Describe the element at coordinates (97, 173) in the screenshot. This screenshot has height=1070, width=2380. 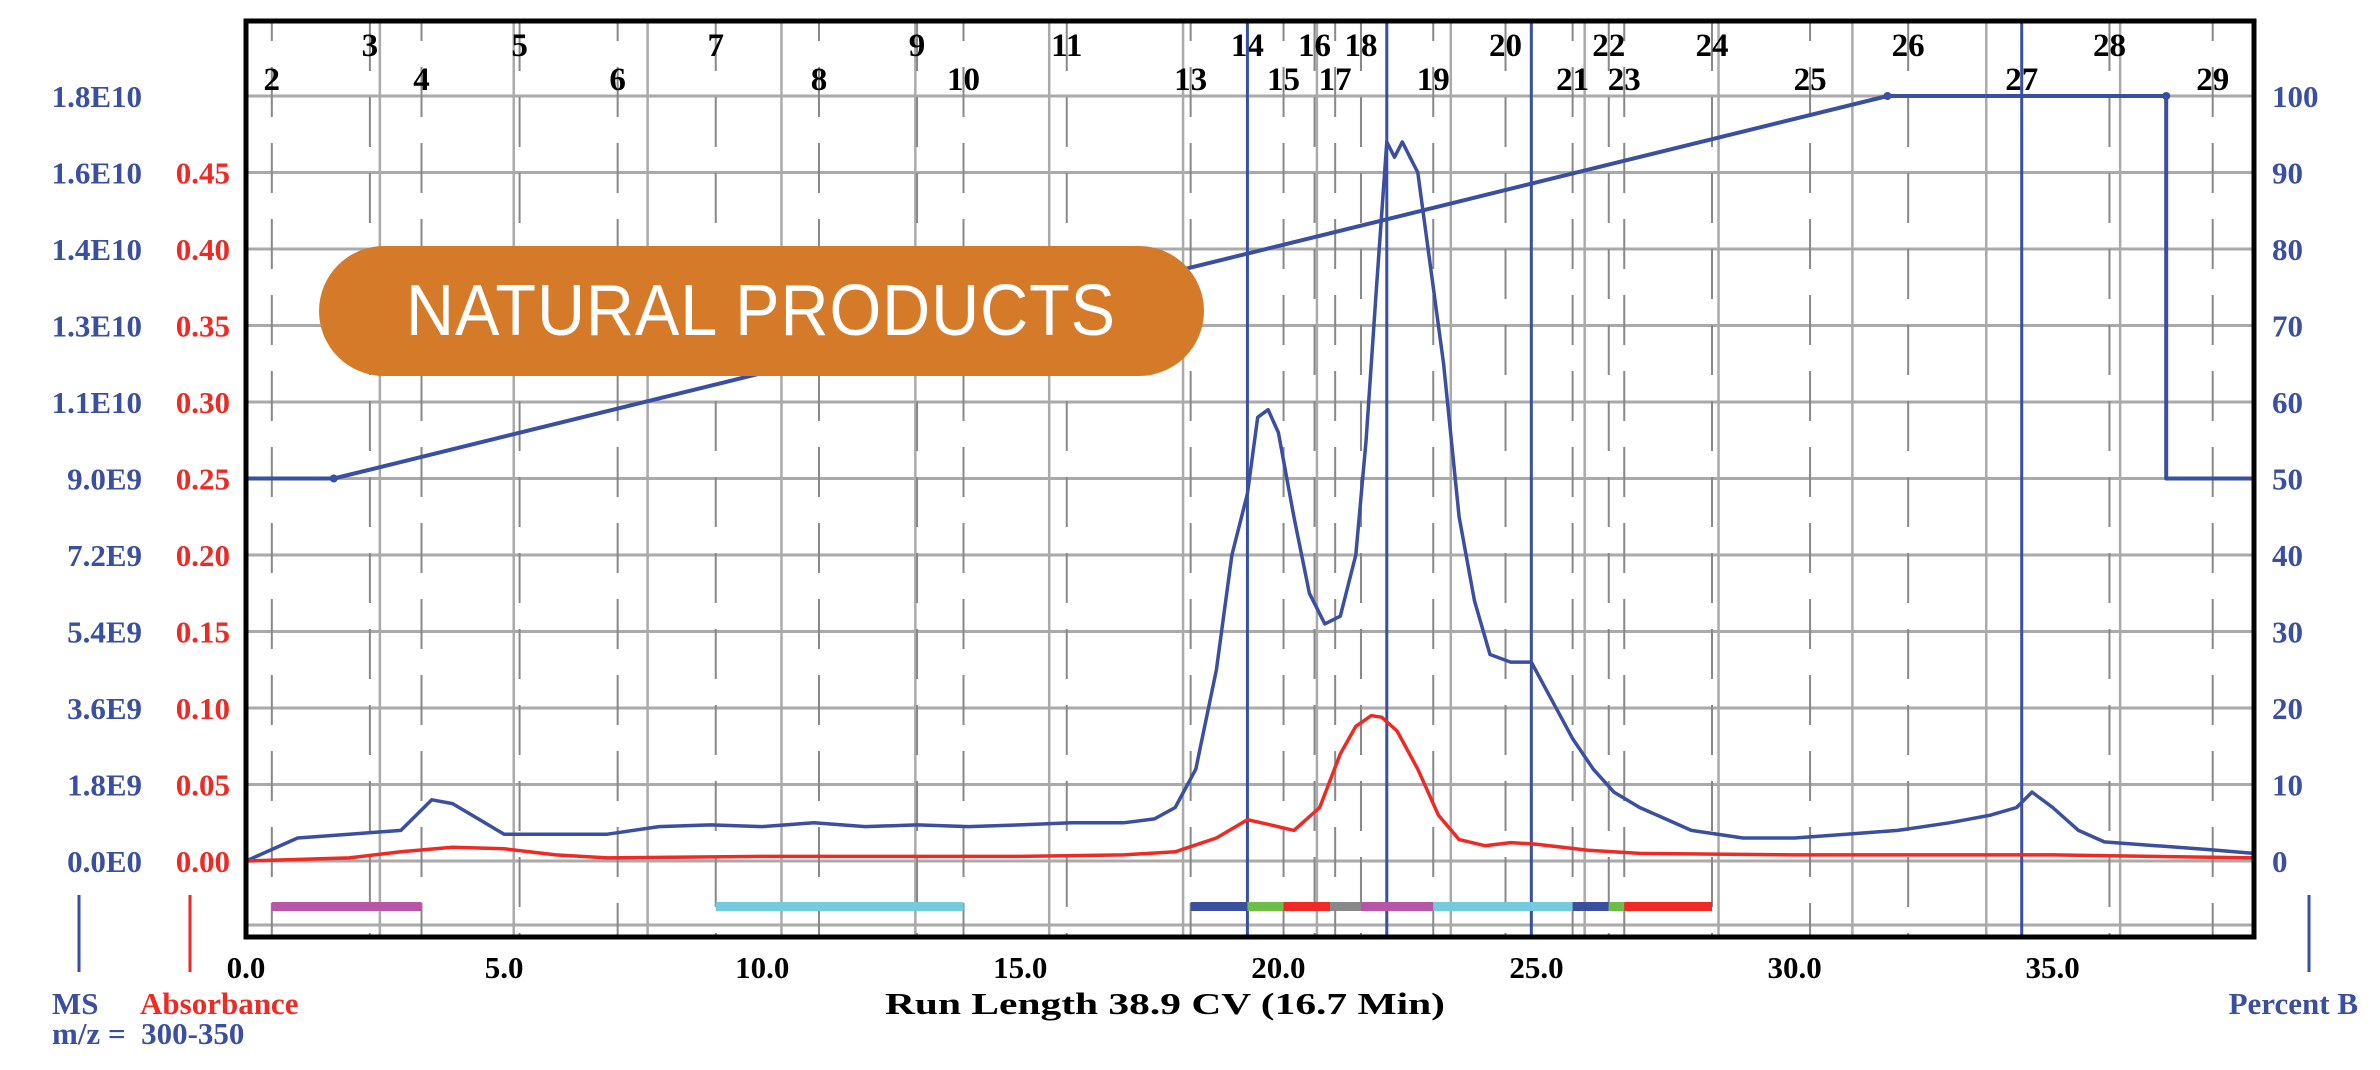
I see `ms-tick-label: 1.6E10` at that location.